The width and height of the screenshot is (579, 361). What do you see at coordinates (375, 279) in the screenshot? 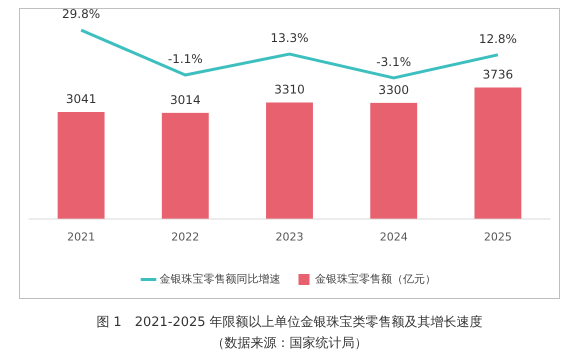
I see `legend-label: 金银珠宝零售额（亿元）` at bounding box center [375, 279].